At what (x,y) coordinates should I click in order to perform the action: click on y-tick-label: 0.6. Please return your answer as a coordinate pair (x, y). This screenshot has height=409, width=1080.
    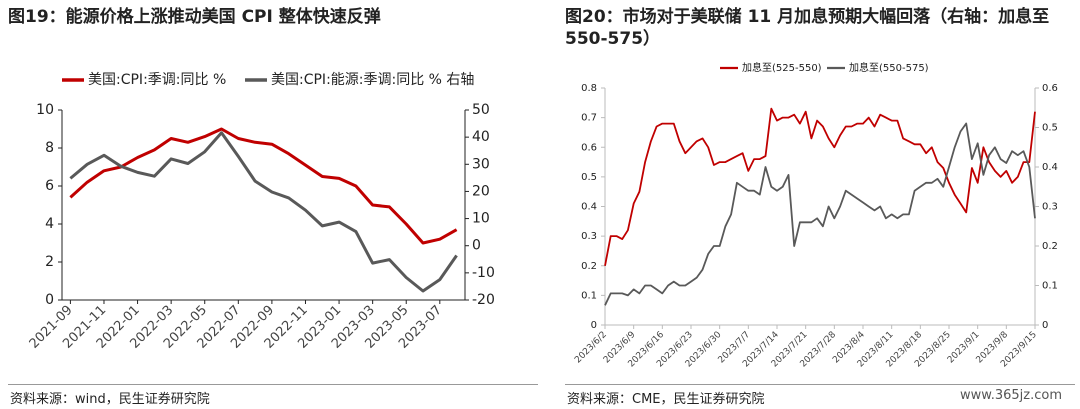
    Looking at the image, I should click on (589, 147).